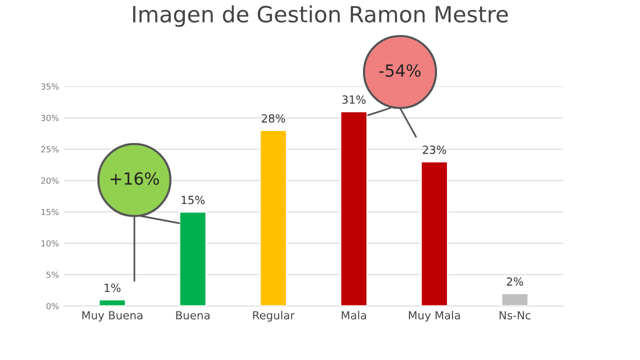 This screenshot has width=640, height=360. Describe the element at coordinates (274, 316) in the screenshot. I see `x-tick-label: Regular` at that location.